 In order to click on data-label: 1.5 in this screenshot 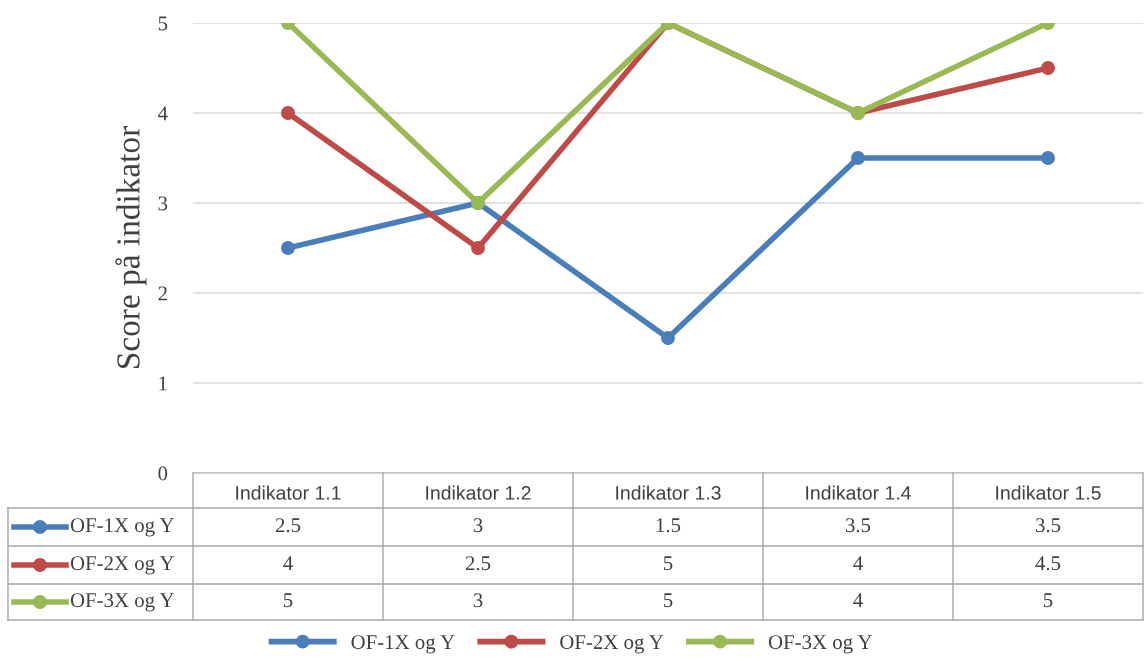, I will do `click(668, 525)`.